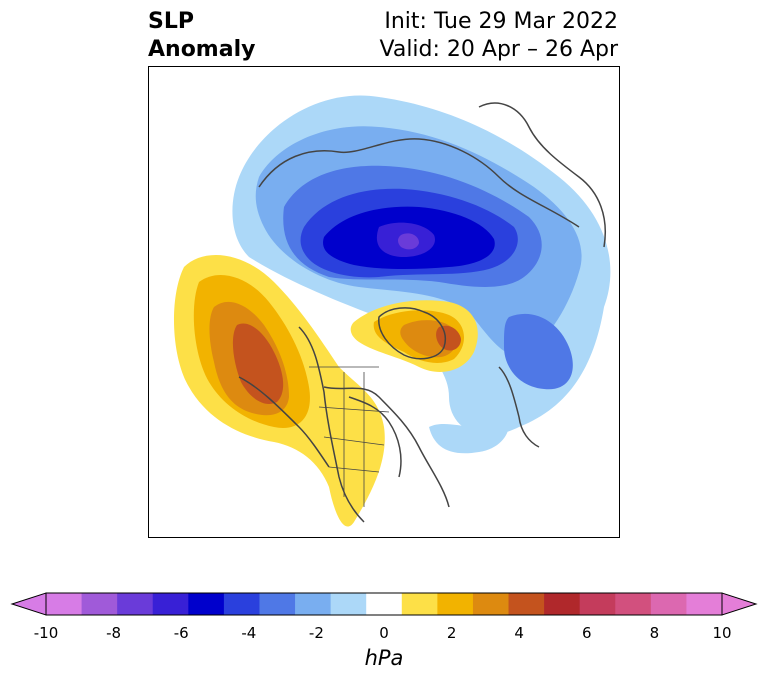 This screenshot has height=684, width=768. I want to click on colorbar-ticks: -10 -8 -6 -4 -2 0 2 4 6 8 10, so click(384, 634).